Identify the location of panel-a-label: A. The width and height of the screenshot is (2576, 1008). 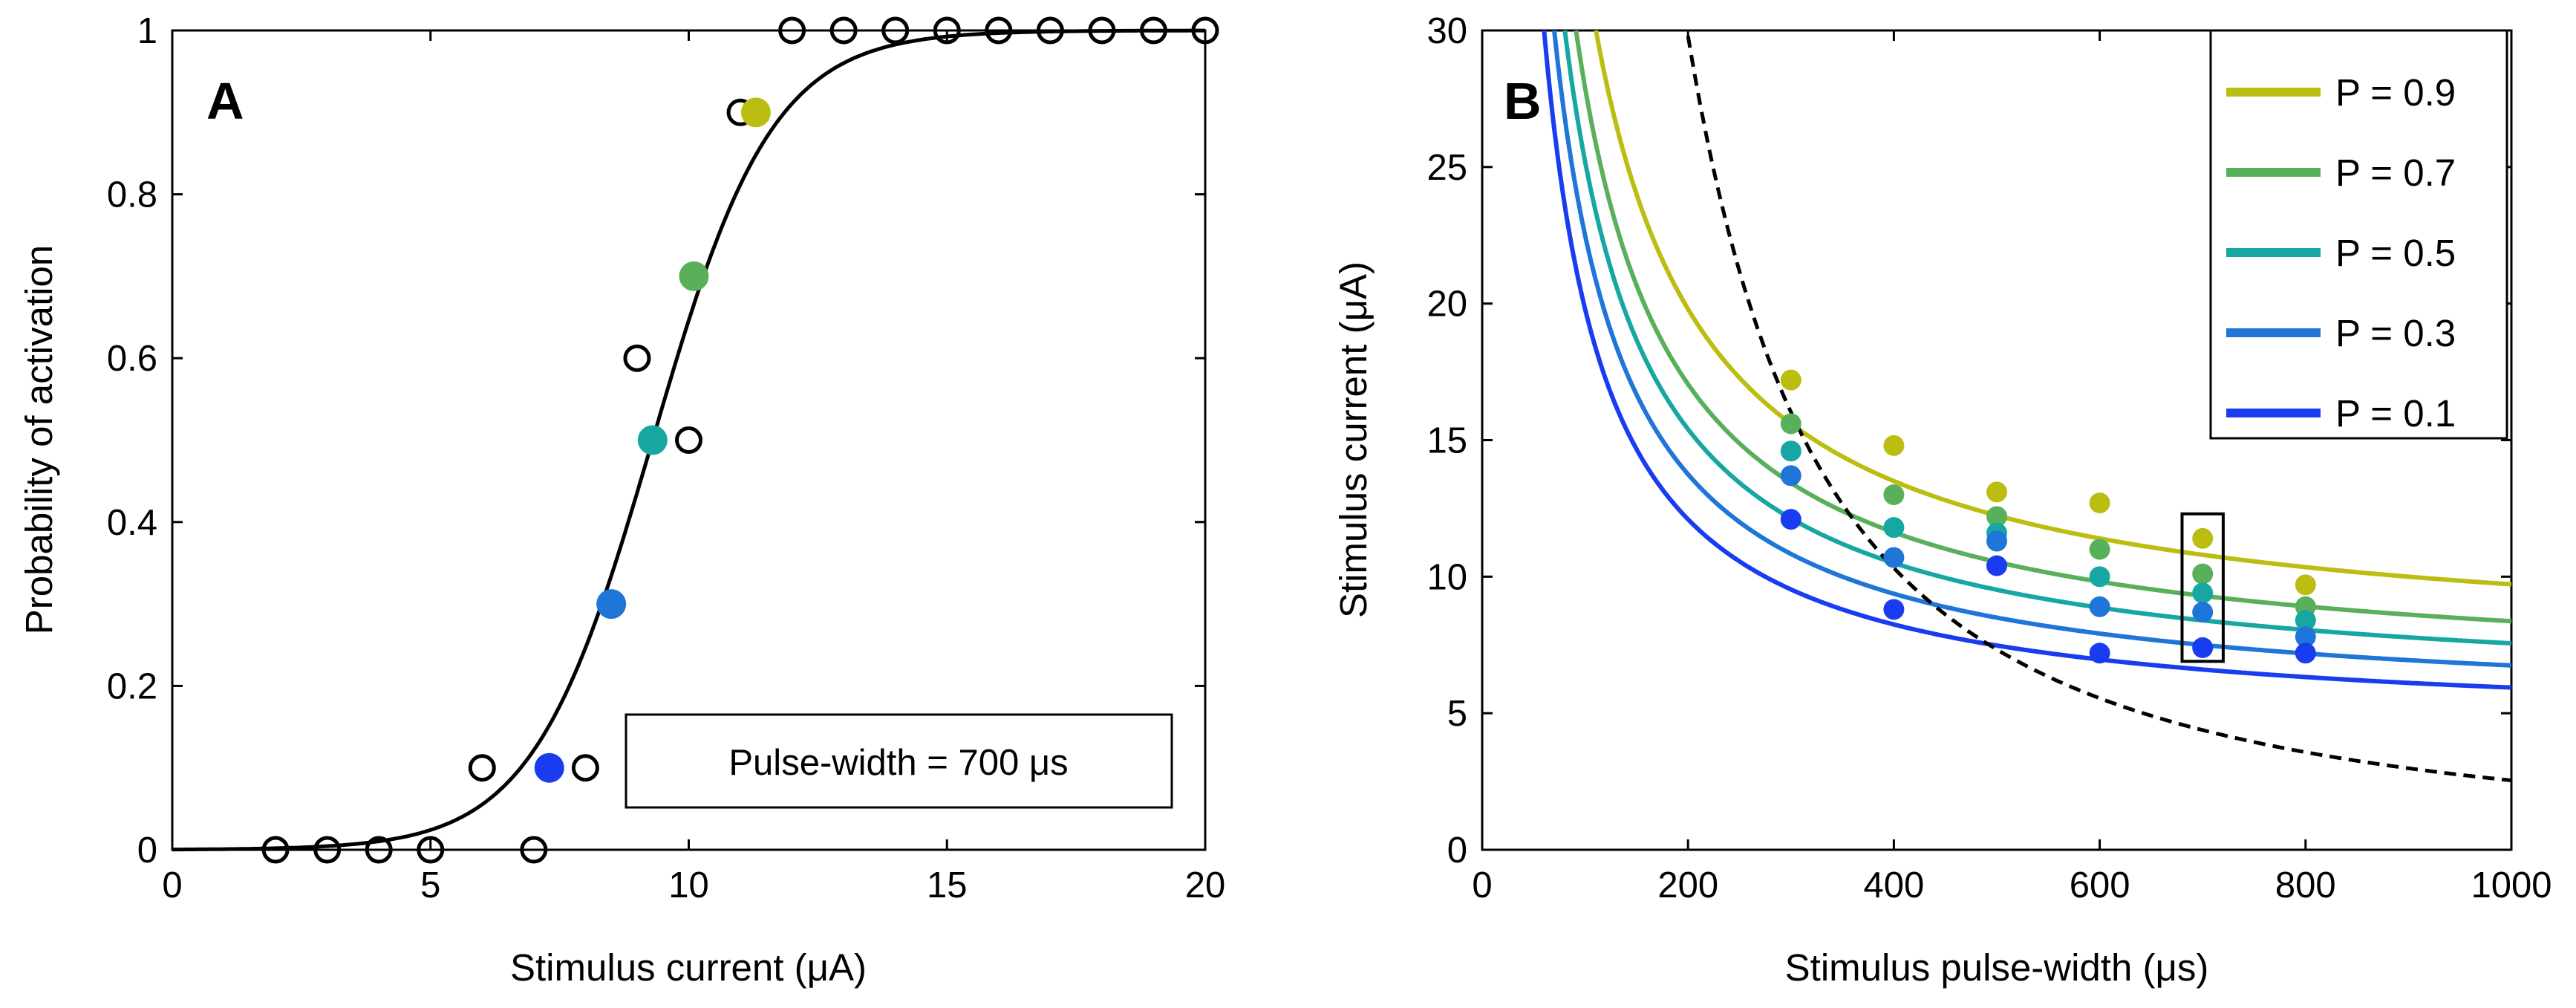
(225, 101).